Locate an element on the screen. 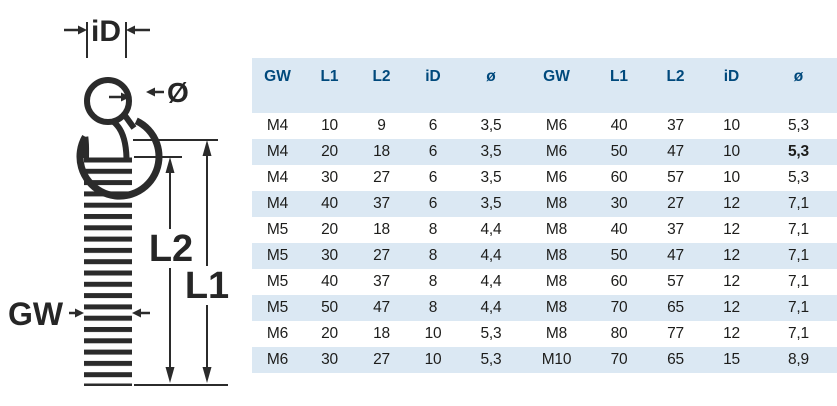 This screenshot has height=406, width=837. neck-right is located at coordinates (120, 139).